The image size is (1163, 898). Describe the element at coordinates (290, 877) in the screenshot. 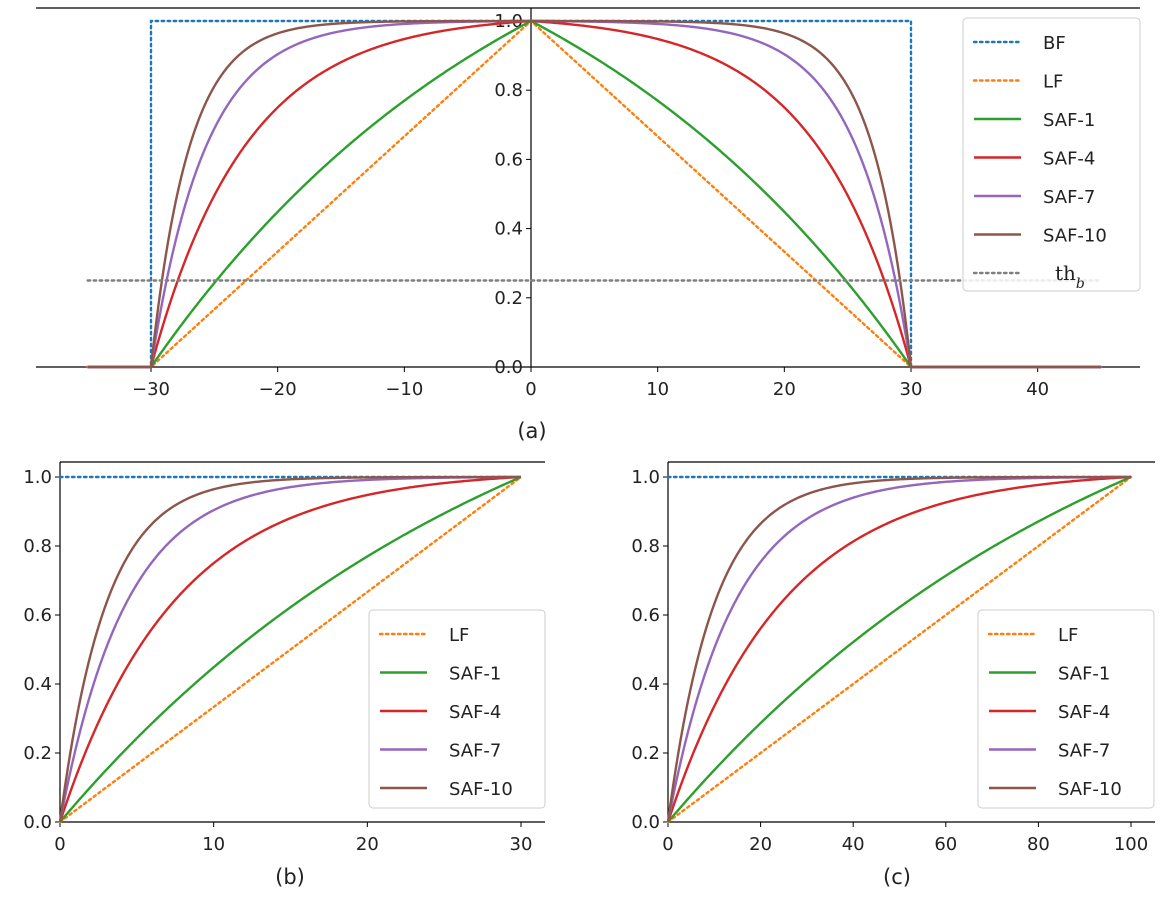

I see `panel-label: (b)` at that location.